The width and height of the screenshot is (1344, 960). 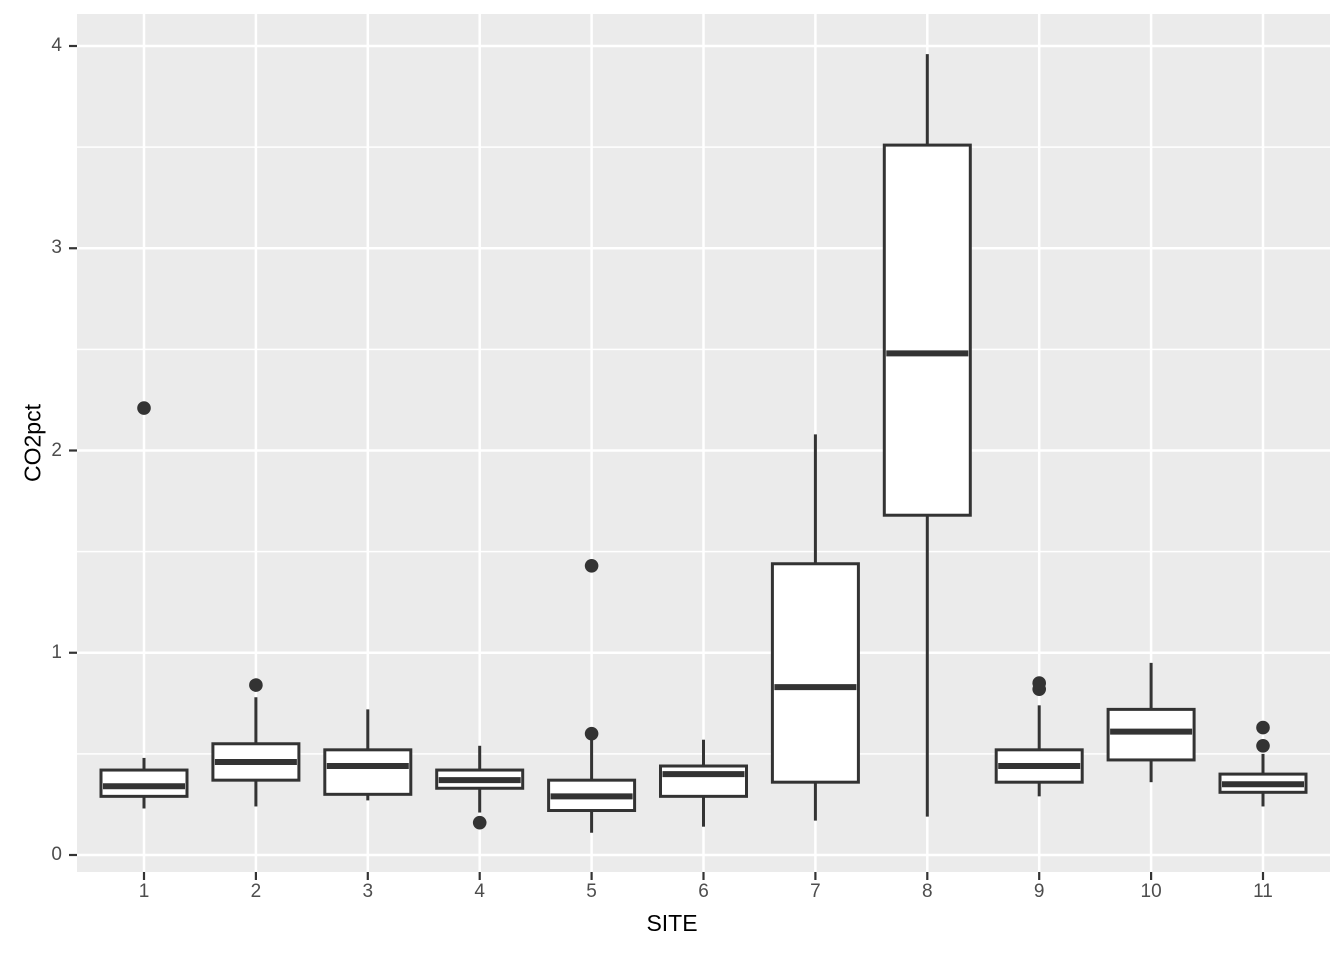 I want to click on x-tick-label: 11, so click(x=1263, y=891).